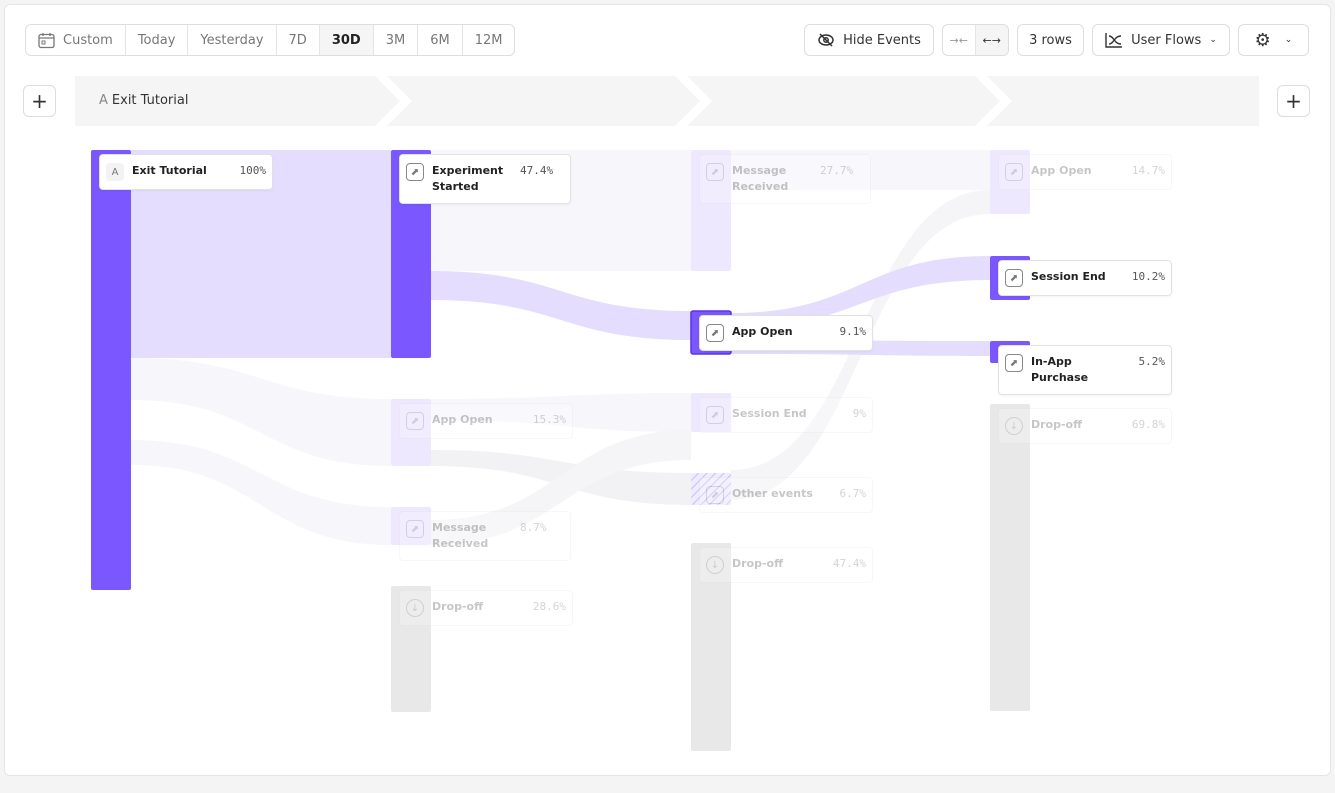 This screenshot has height=793, width=1335. I want to click on flow-node-card: ⬈ Message Received 27.7%, so click(785, 179).